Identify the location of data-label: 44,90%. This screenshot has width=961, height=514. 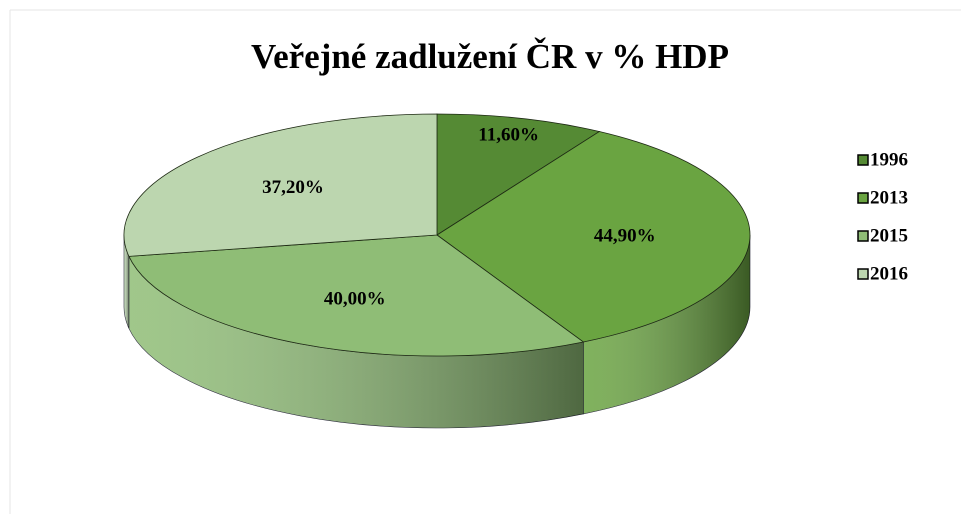
(625, 235).